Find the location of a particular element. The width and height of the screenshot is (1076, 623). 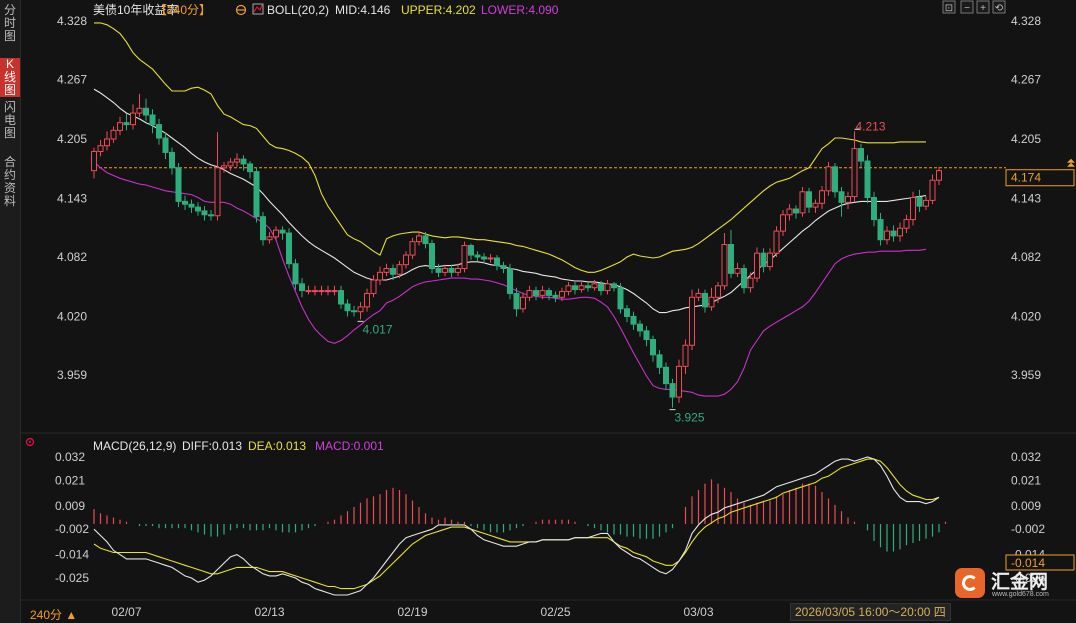

macd-axis-left-tick: 0.032 is located at coordinates (70, 457).